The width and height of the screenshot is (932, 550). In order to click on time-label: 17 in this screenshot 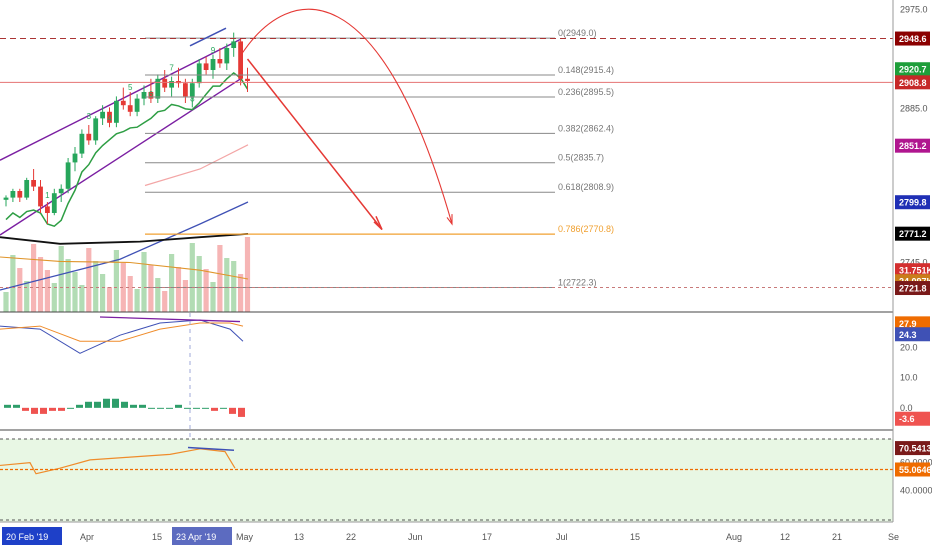, I will do `click(487, 537)`.